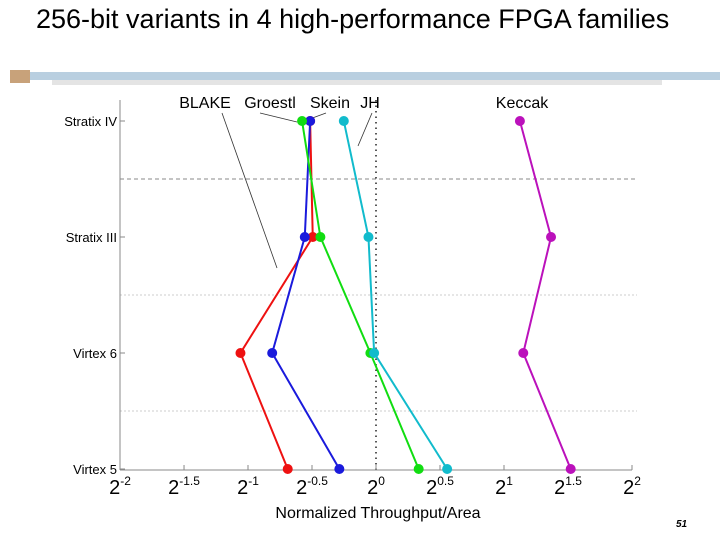 Image resolution: width=720 pixels, height=540 pixels. I want to click on x-tick-exp: -1, so click(253, 481).